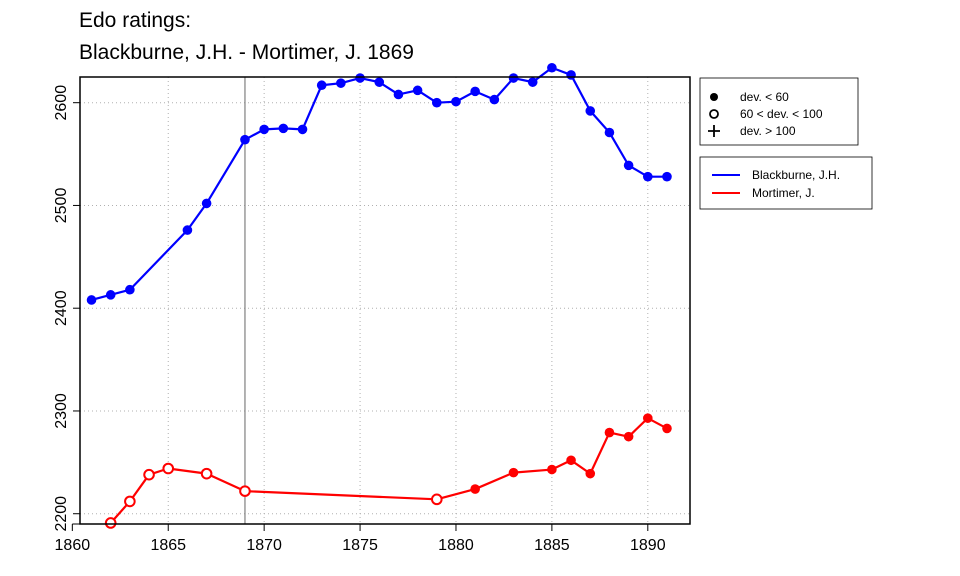 This screenshot has width=960, height=576. Describe the element at coordinates (714, 97) in the screenshot. I see `filled-circle-icon` at that location.